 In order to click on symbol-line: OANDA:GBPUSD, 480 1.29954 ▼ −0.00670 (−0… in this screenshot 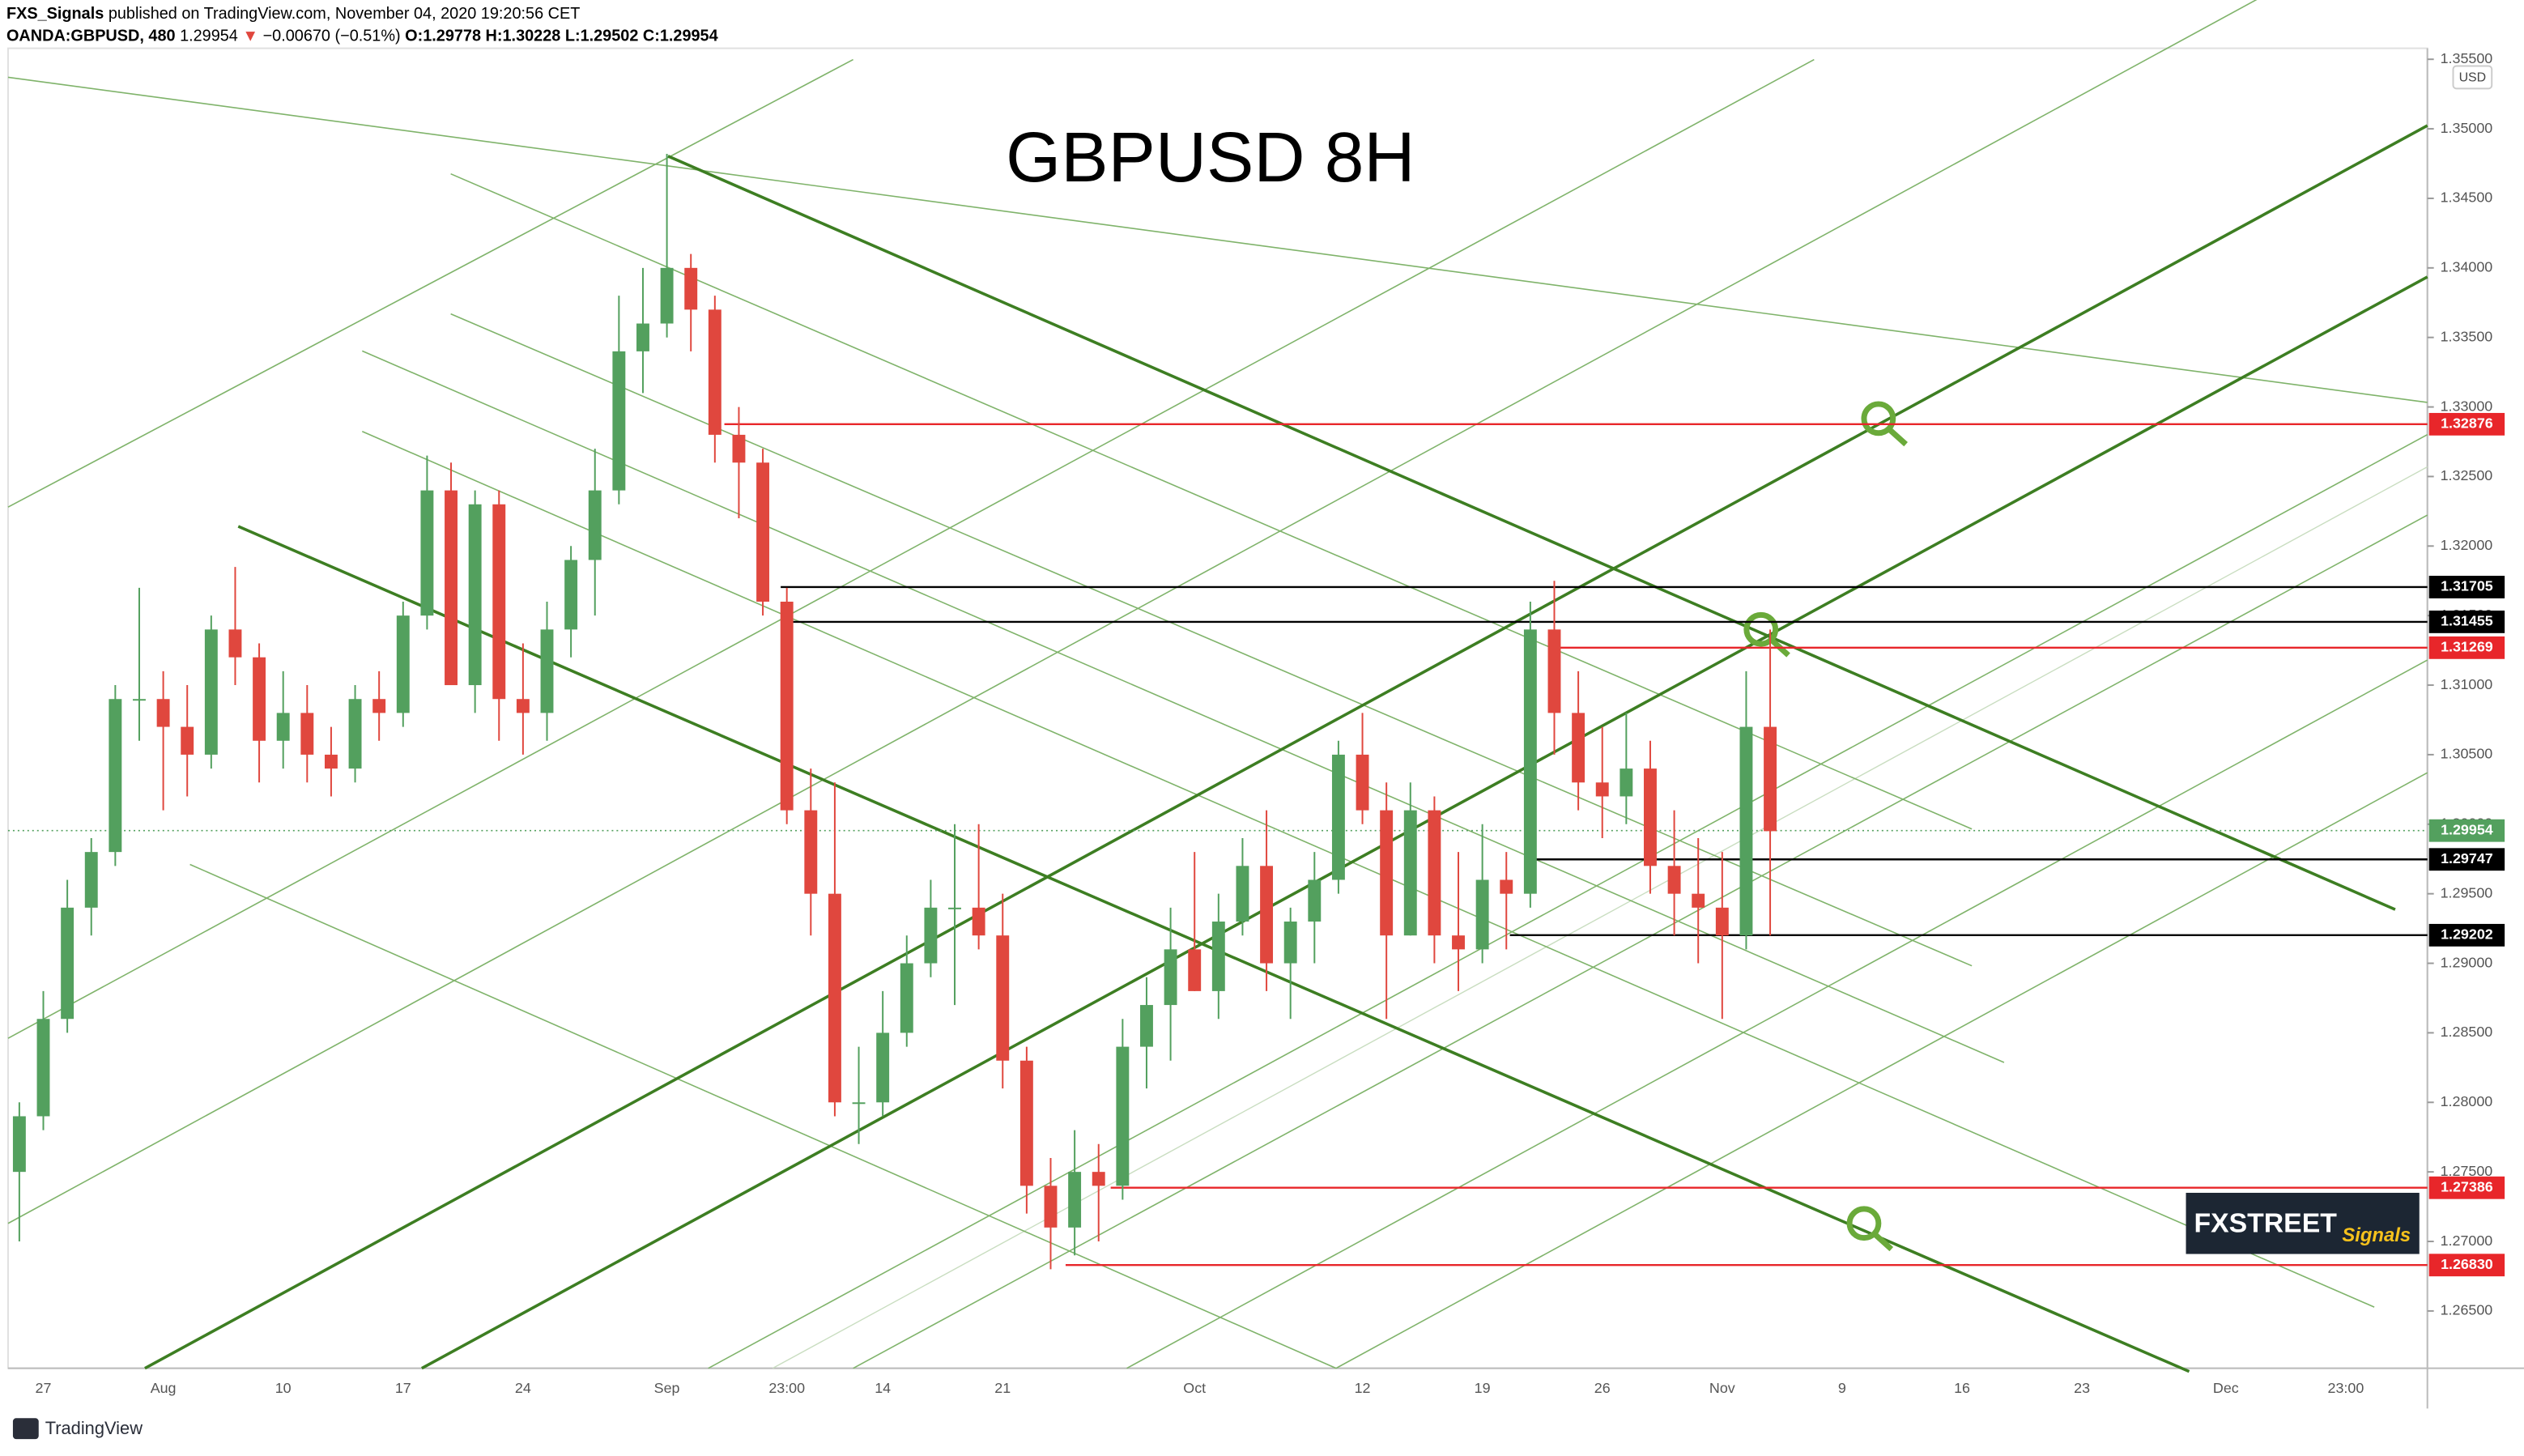, I will do `click(362, 36)`.